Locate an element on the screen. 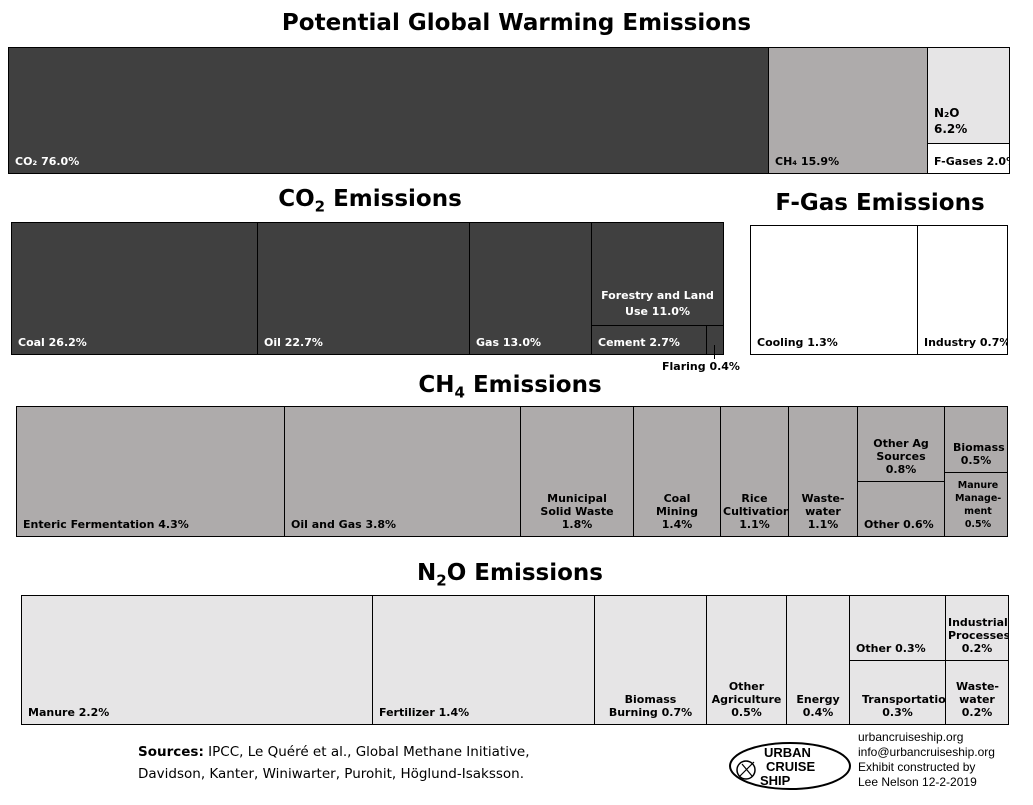 The image size is (1033, 805). tile-n2o: N₂O 6.2% is located at coordinates (968, 95).